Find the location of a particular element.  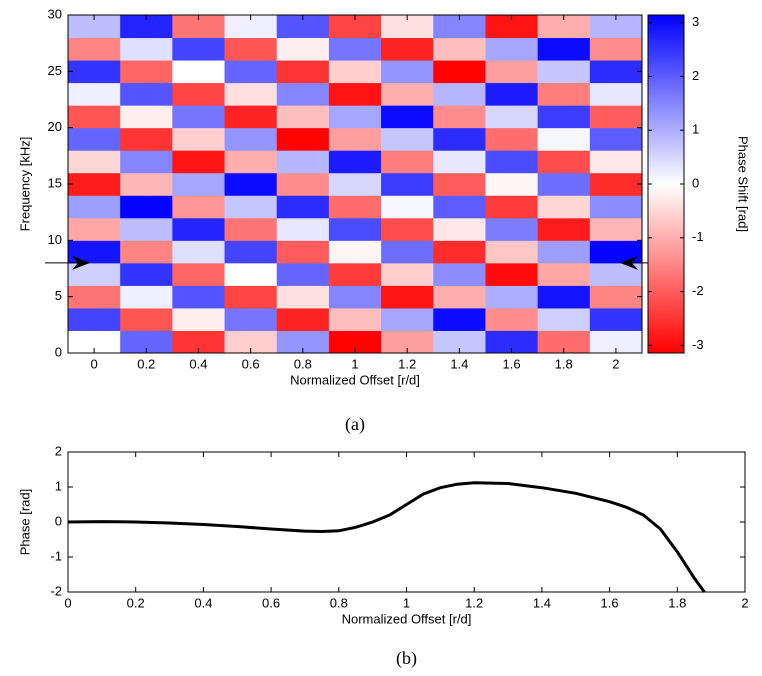

colorbar-tick-label: 0 is located at coordinates (695, 182).